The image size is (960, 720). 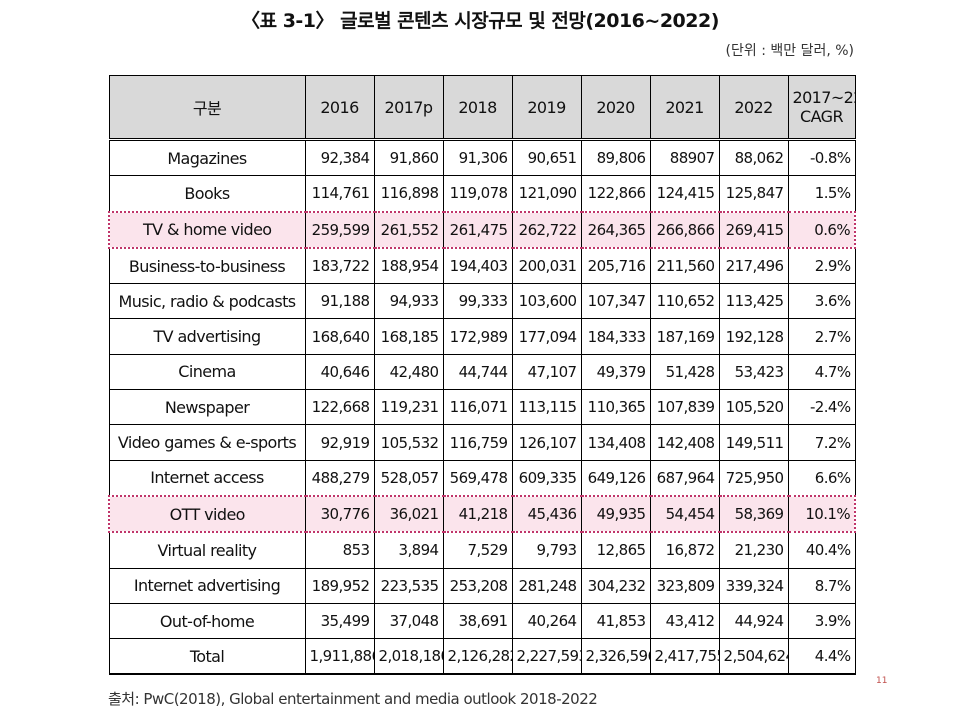 I want to click on value-cell: 110,652, so click(x=684, y=301).